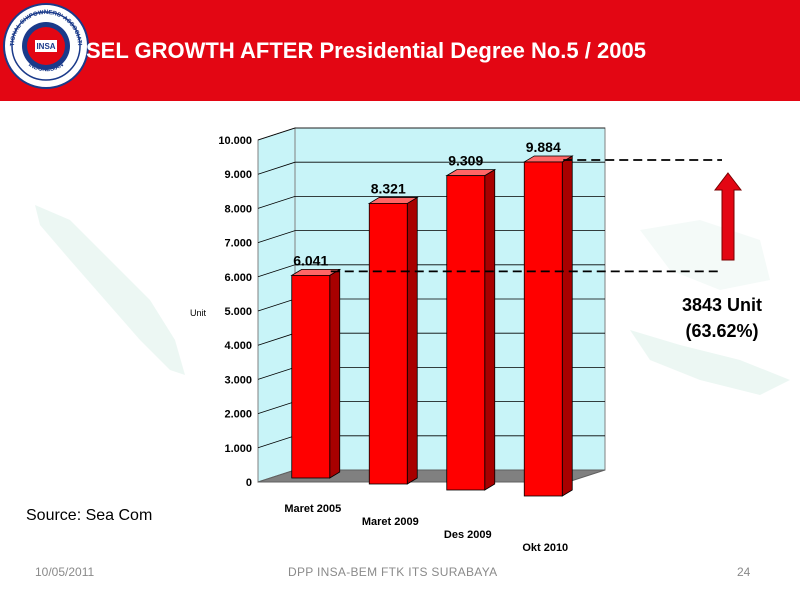 Image resolution: width=800 pixels, height=600 pixels. What do you see at coordinates (238, 312) in the screenshot?
I see `y-tick-label: 5.000` at bounding box center [238, 312].